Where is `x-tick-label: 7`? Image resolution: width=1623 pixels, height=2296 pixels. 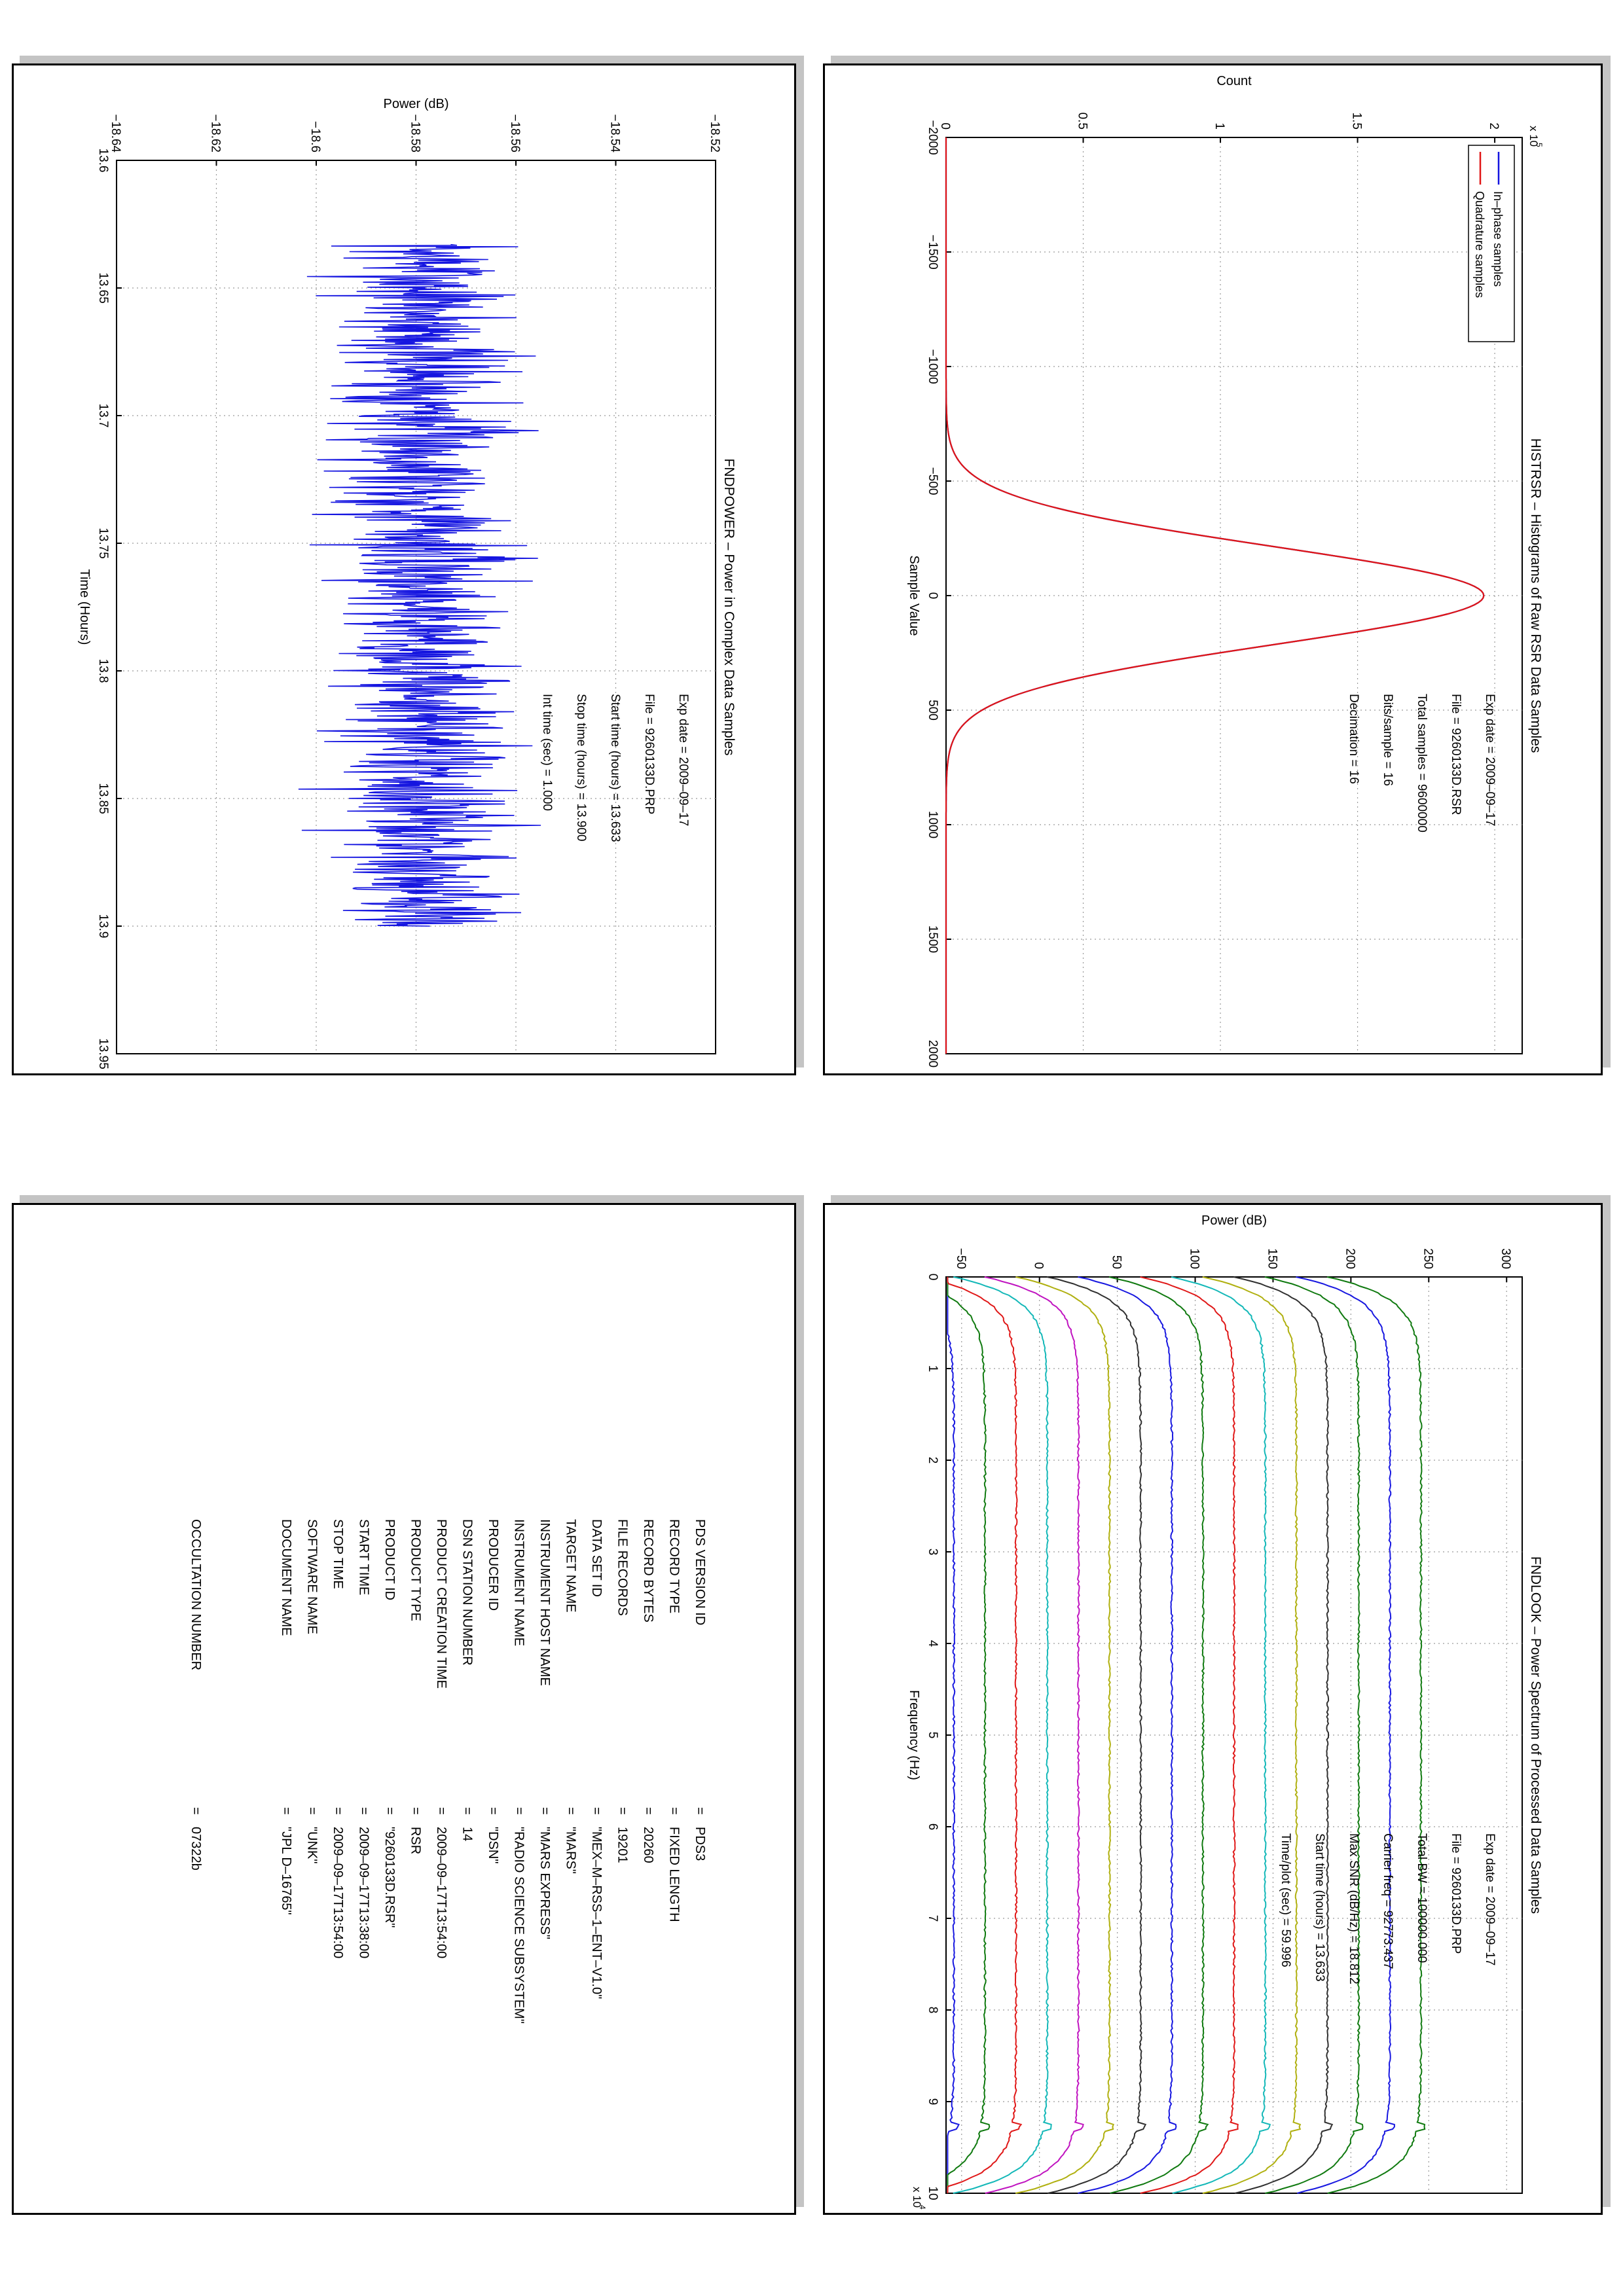 x-tick-label: 7 is located at coordinates (932, 1918).